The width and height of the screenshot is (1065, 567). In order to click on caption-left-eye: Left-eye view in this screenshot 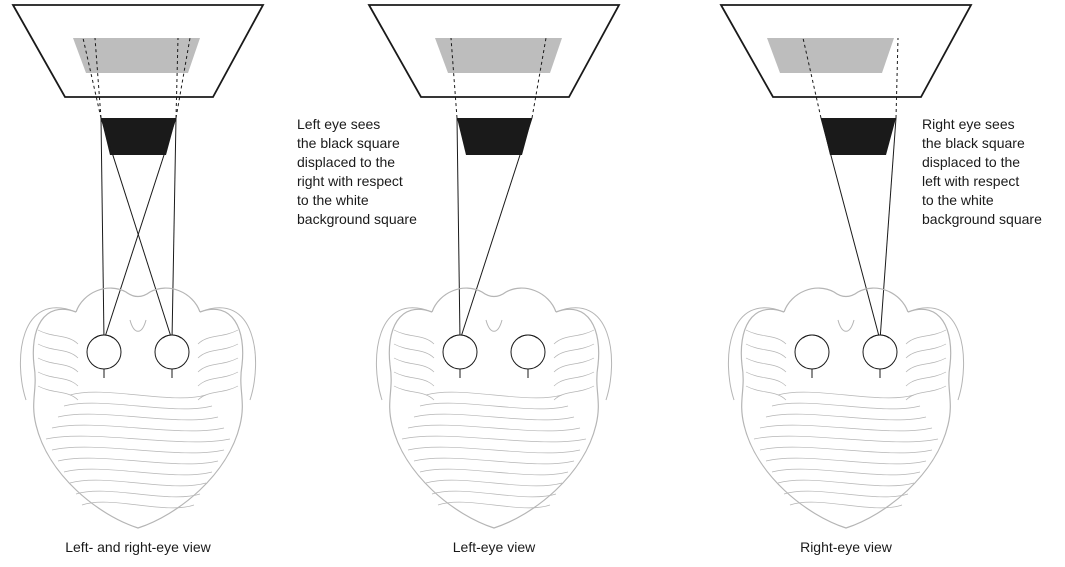, I will do `click(494, 547)`.